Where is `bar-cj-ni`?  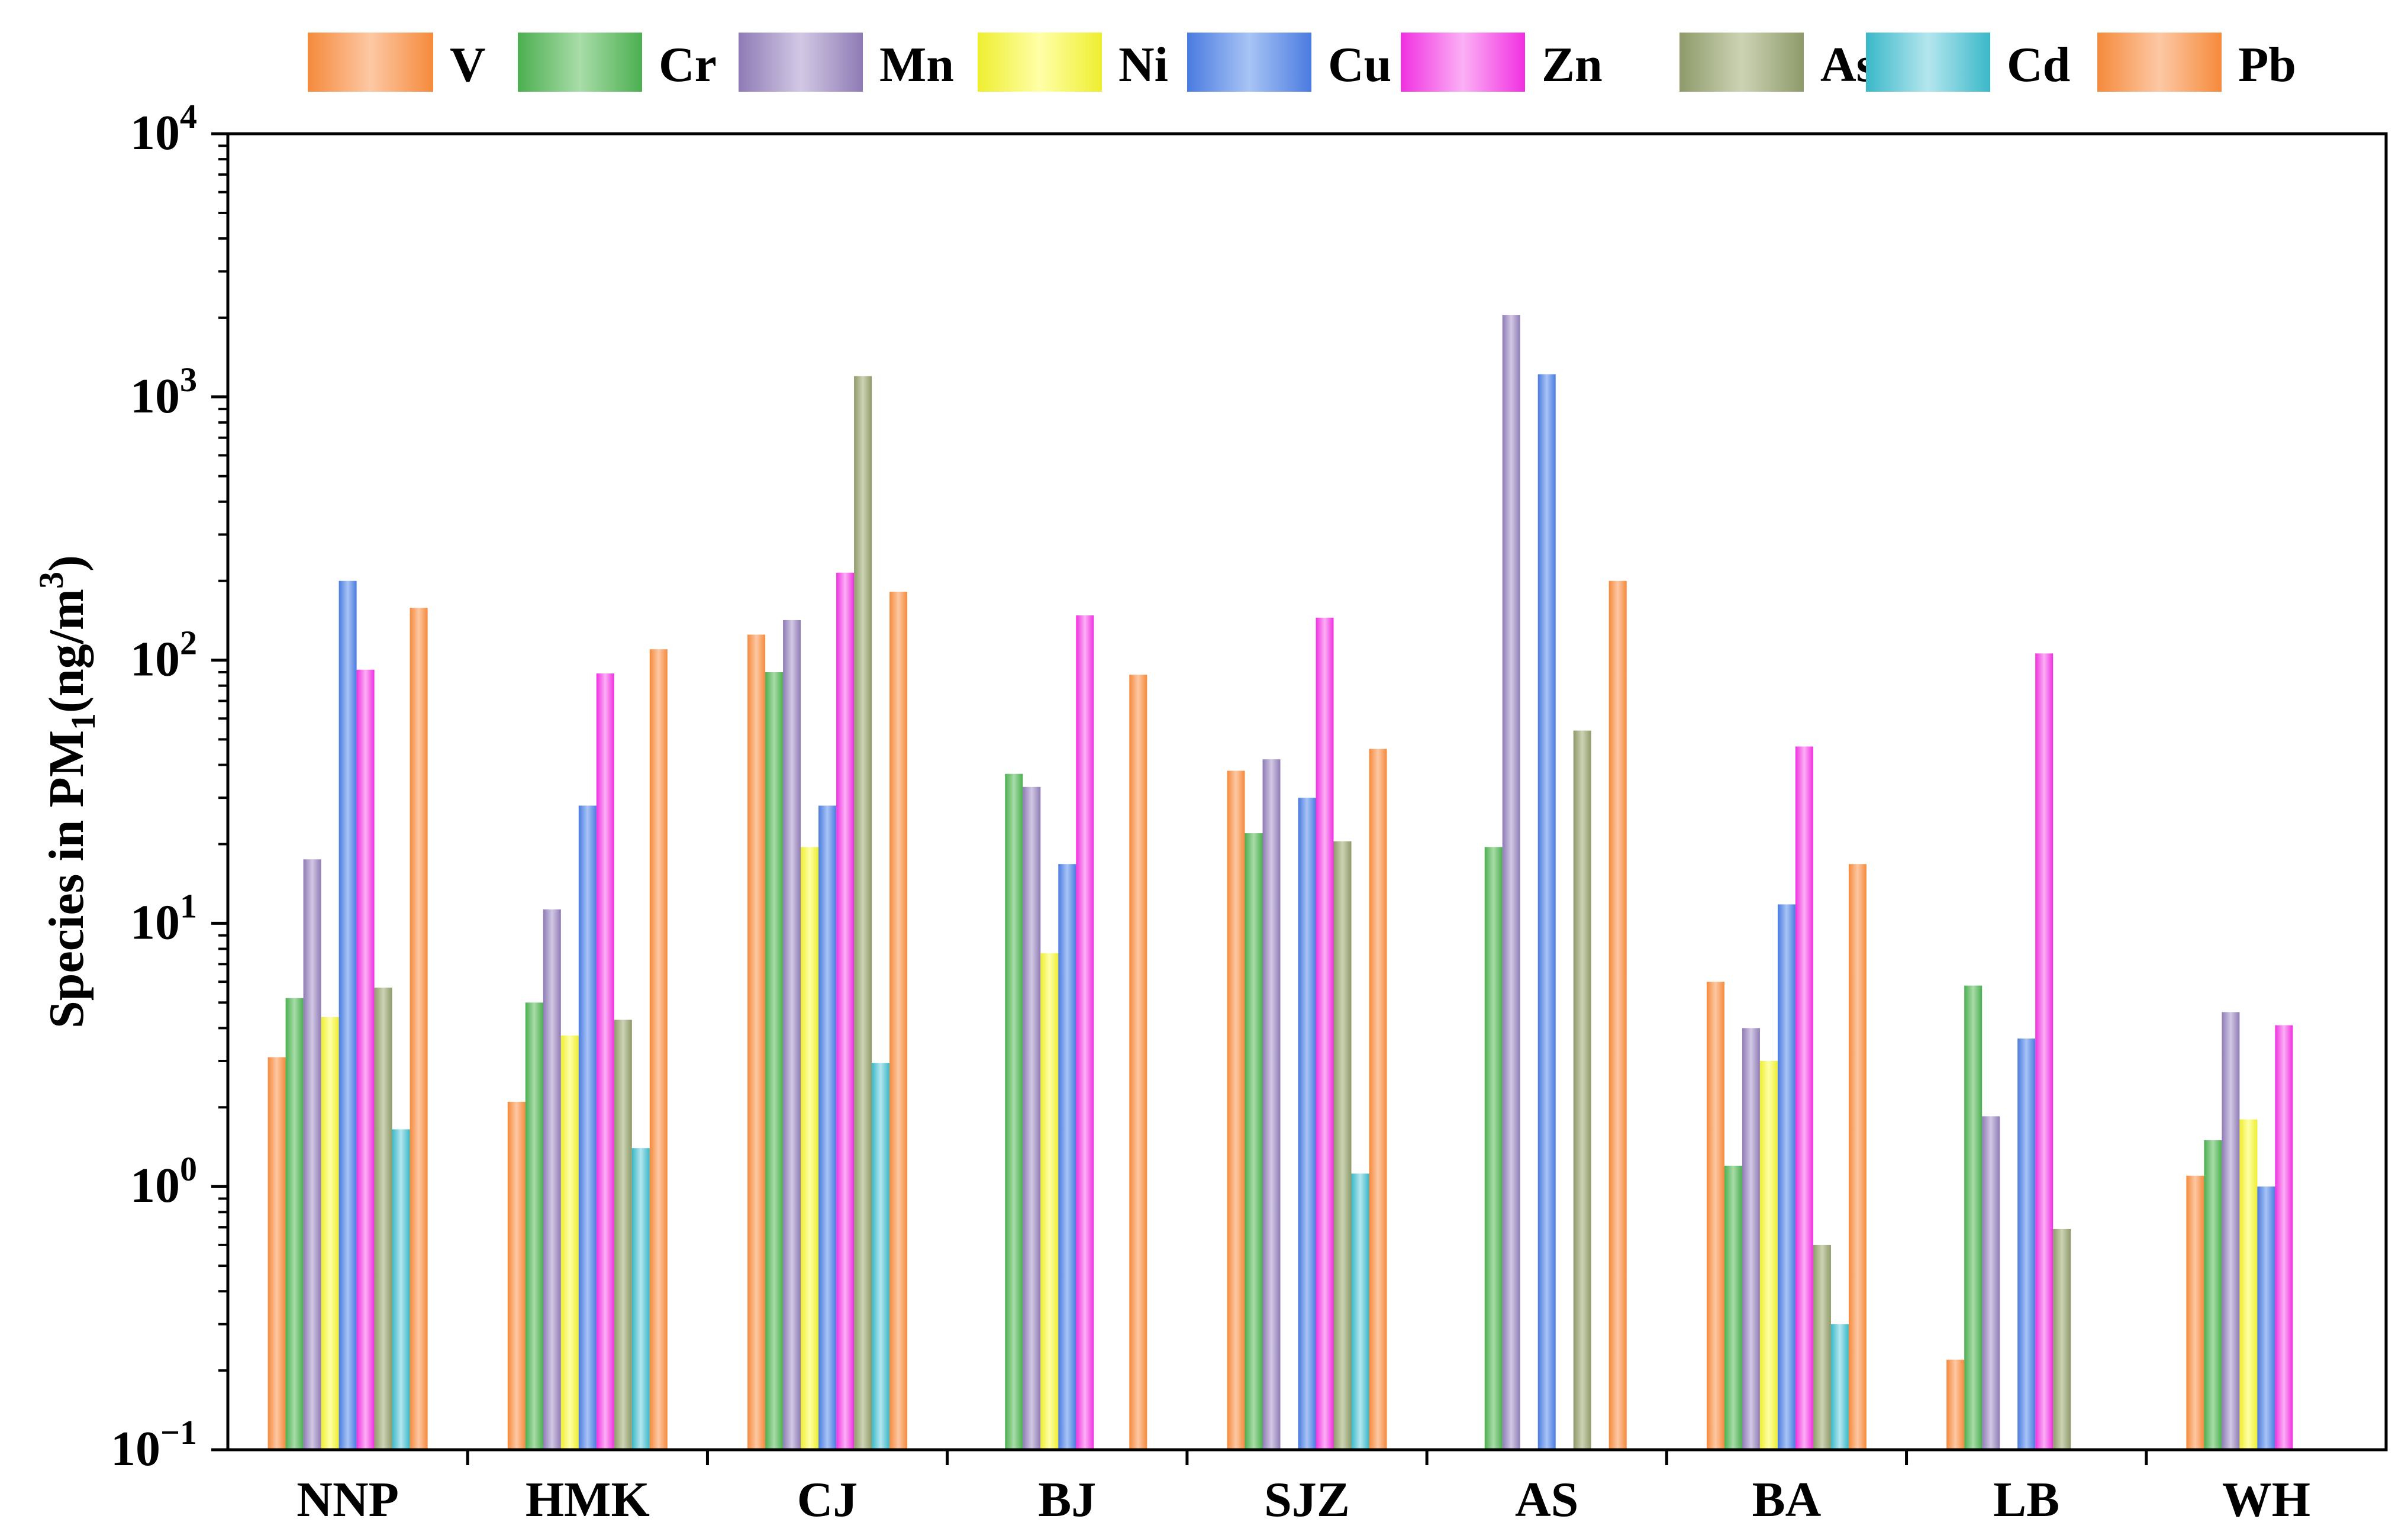
bar-cj-ni is located at coordinates (810, 1148).